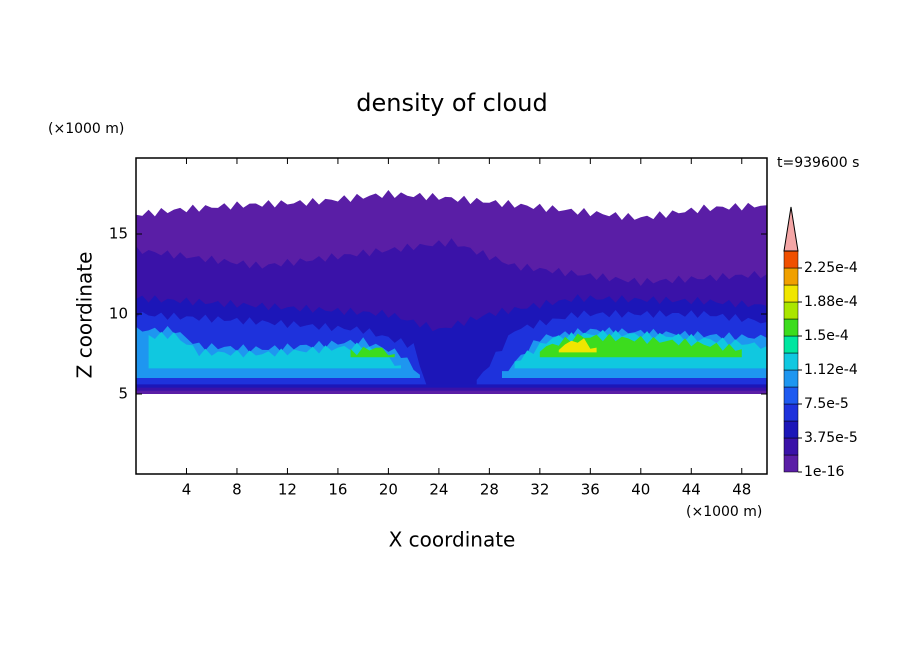  Describe the element at coordinates (237, 490) in the screenshot. I see `x-tick-label: 8` at that location.